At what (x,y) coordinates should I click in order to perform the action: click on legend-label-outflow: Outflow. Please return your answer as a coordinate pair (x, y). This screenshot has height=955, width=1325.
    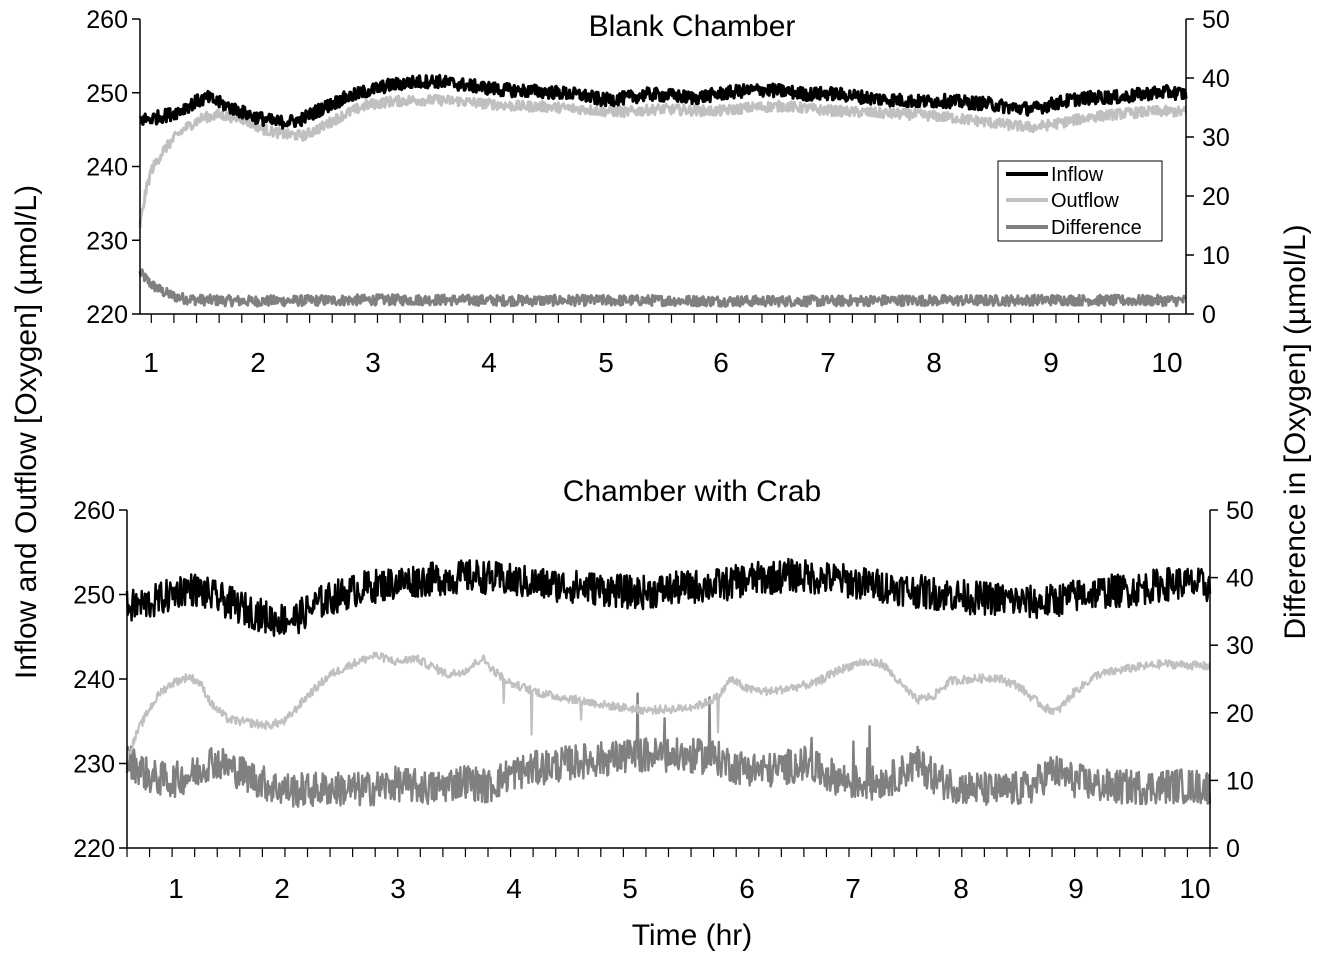
    Looking at the image, I should click on (1085, 201).